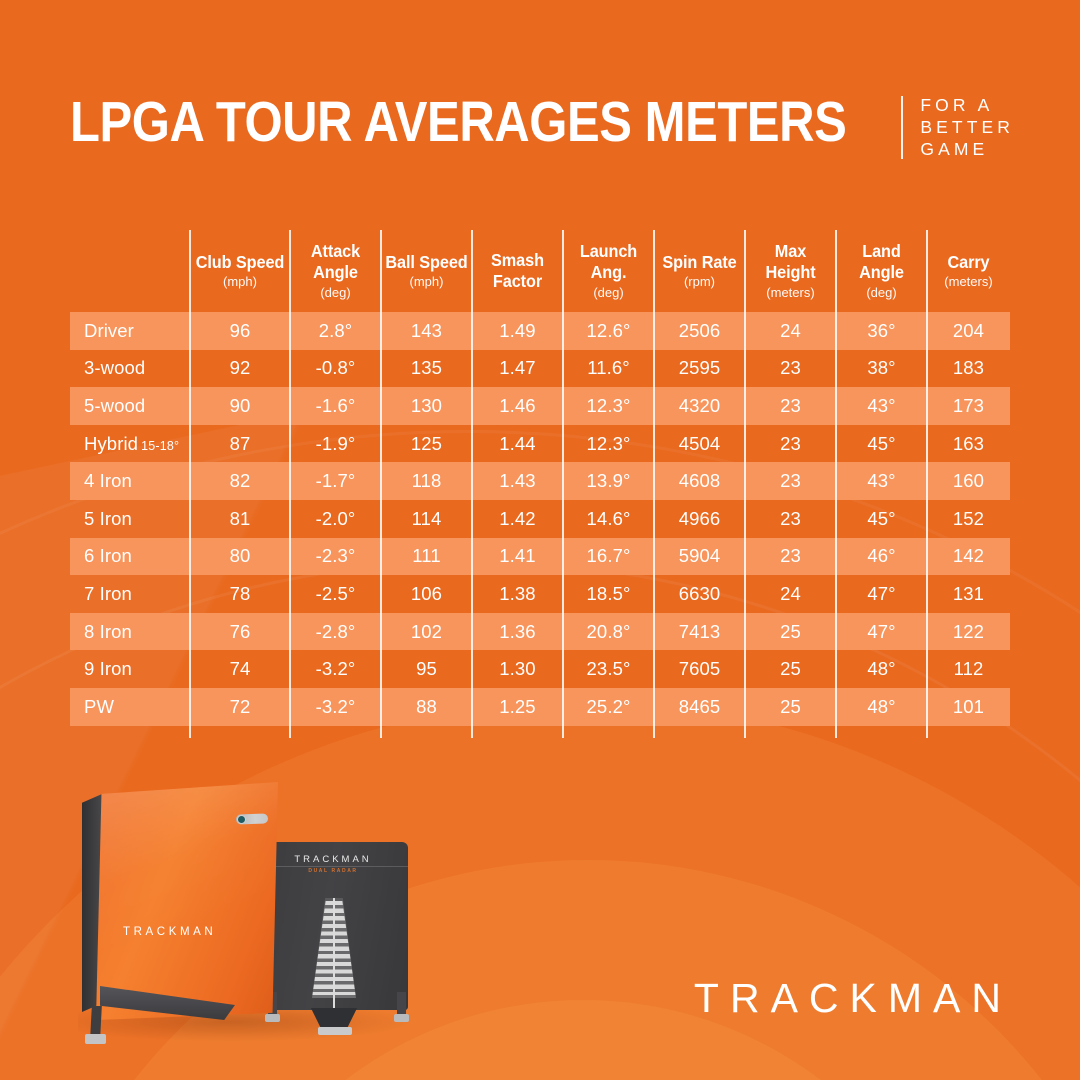  I want to click on trackman-logo: TRACKMAN, so click(852, 998).